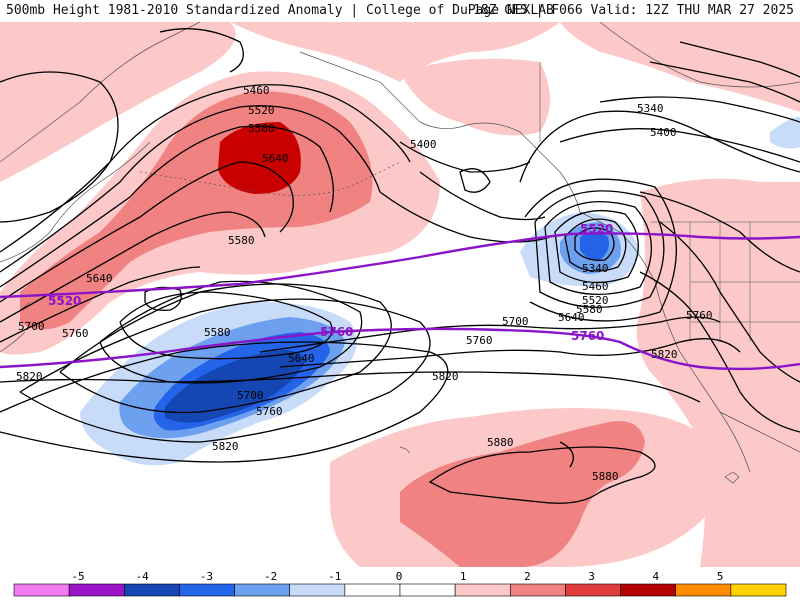 The image size is (800, 600). Describe the element at coordinates (655, 576) in the screenshot. I see `colorbar-tick-label: 4` at that location.